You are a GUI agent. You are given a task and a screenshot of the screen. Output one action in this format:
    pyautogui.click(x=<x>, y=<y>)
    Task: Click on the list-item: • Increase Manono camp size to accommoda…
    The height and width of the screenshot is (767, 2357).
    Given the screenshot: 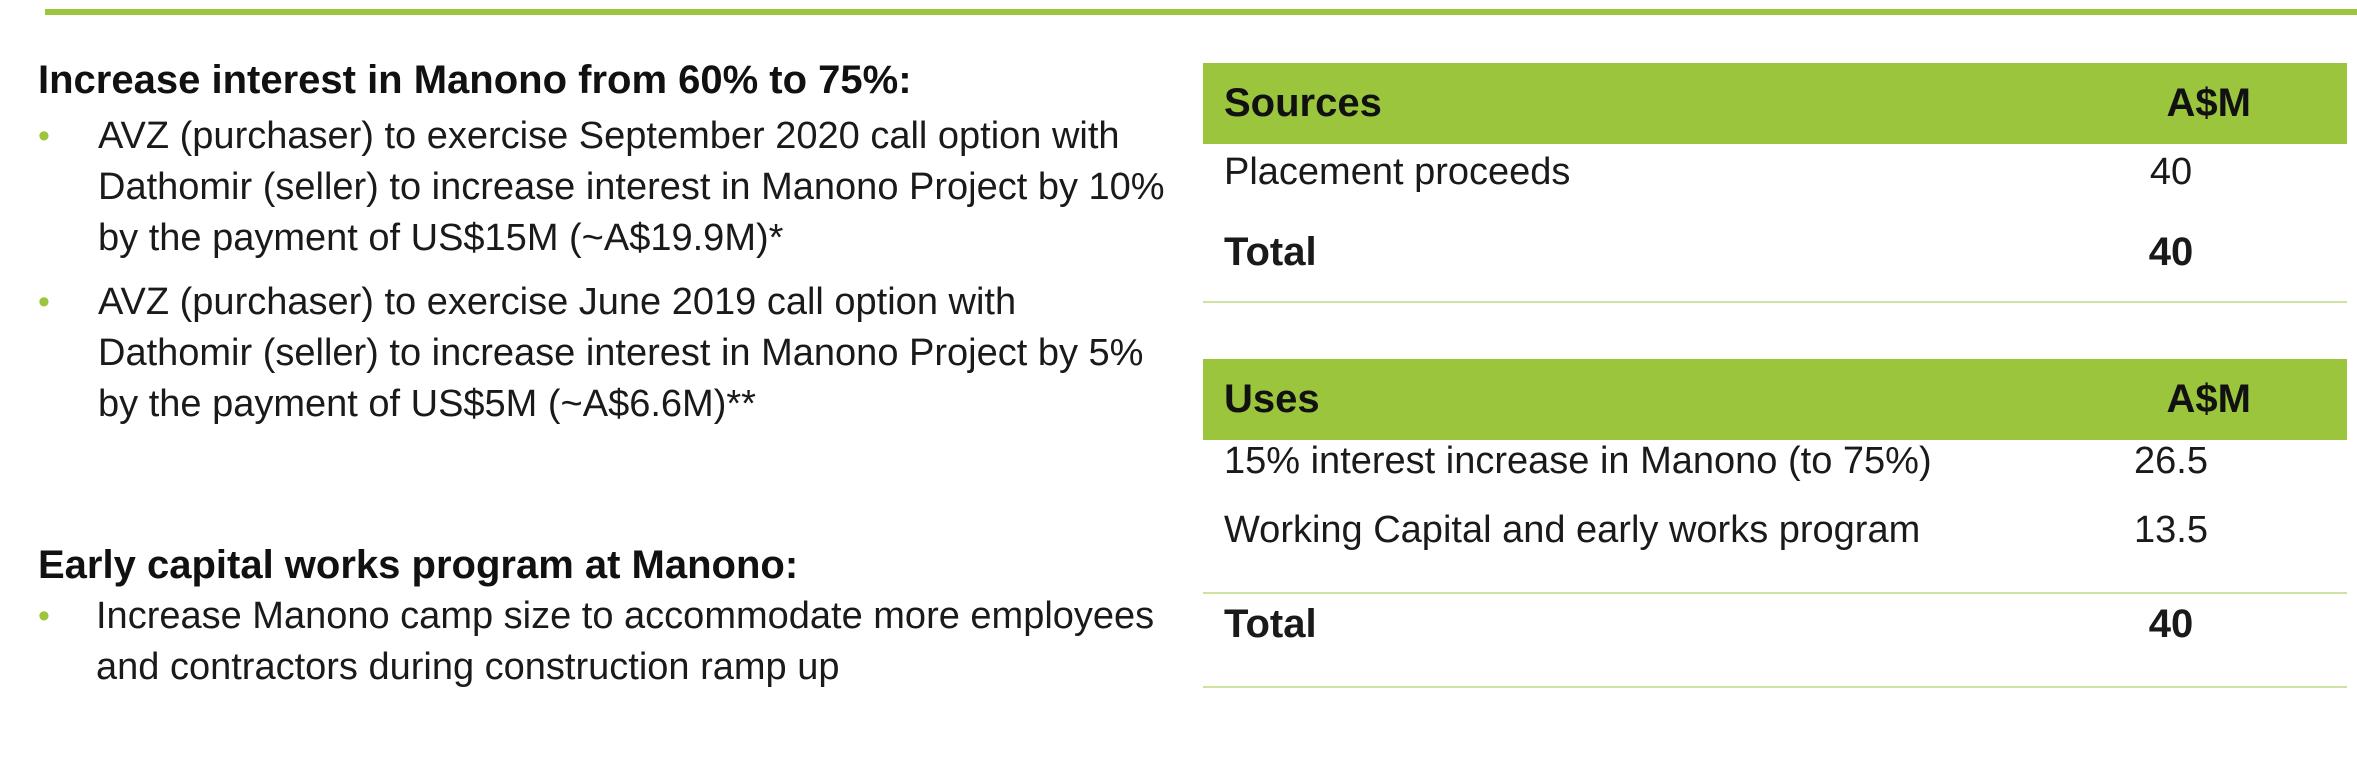 What is the action you would take?
    pyautogui.click(x=603, y=642)
    